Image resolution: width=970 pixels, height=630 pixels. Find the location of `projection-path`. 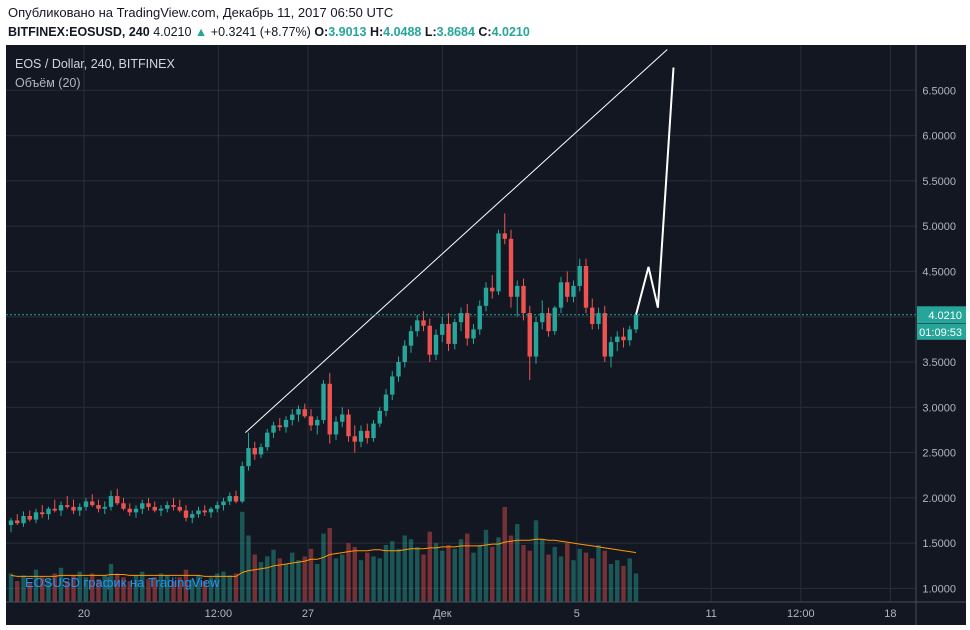

projection-path is located at coordinates (655, 191).